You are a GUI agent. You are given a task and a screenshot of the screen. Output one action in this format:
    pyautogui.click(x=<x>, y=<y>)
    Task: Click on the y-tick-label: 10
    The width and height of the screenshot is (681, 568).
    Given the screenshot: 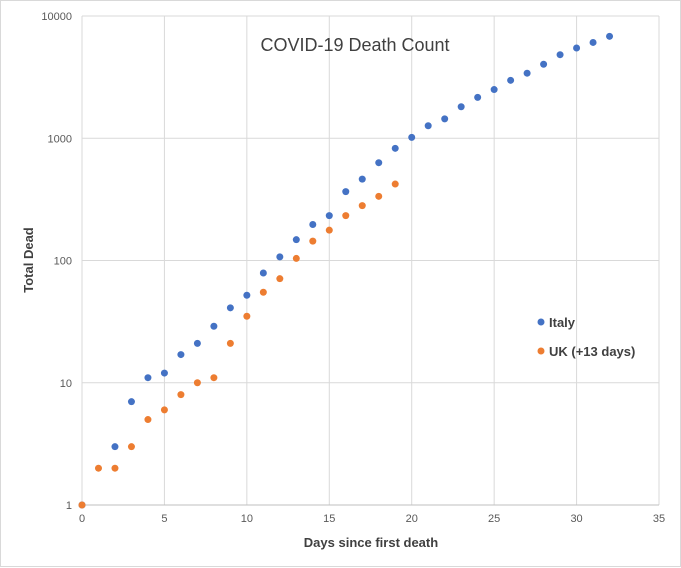 What is the action you would take?
    pyautogui.click(x=66, y=384)
    